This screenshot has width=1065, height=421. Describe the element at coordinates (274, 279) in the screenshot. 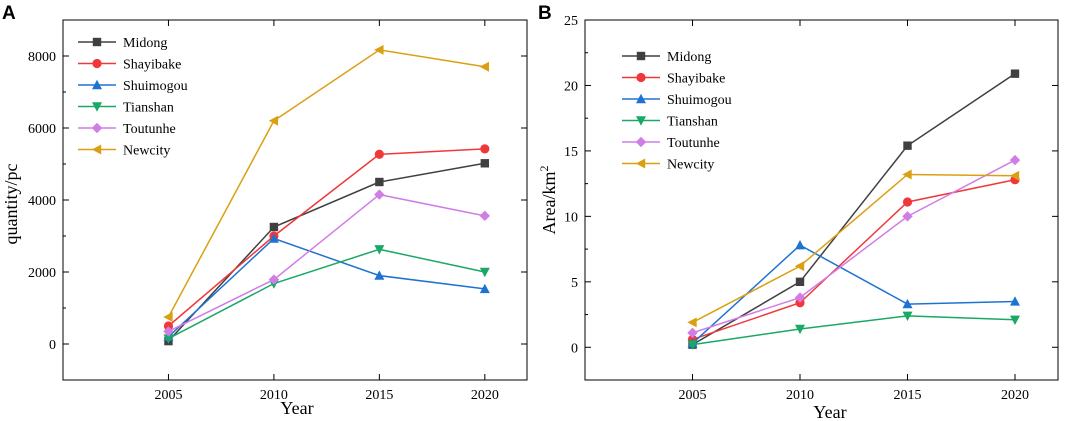

I see `panel-a-point-toutunhe-2010` at that location.